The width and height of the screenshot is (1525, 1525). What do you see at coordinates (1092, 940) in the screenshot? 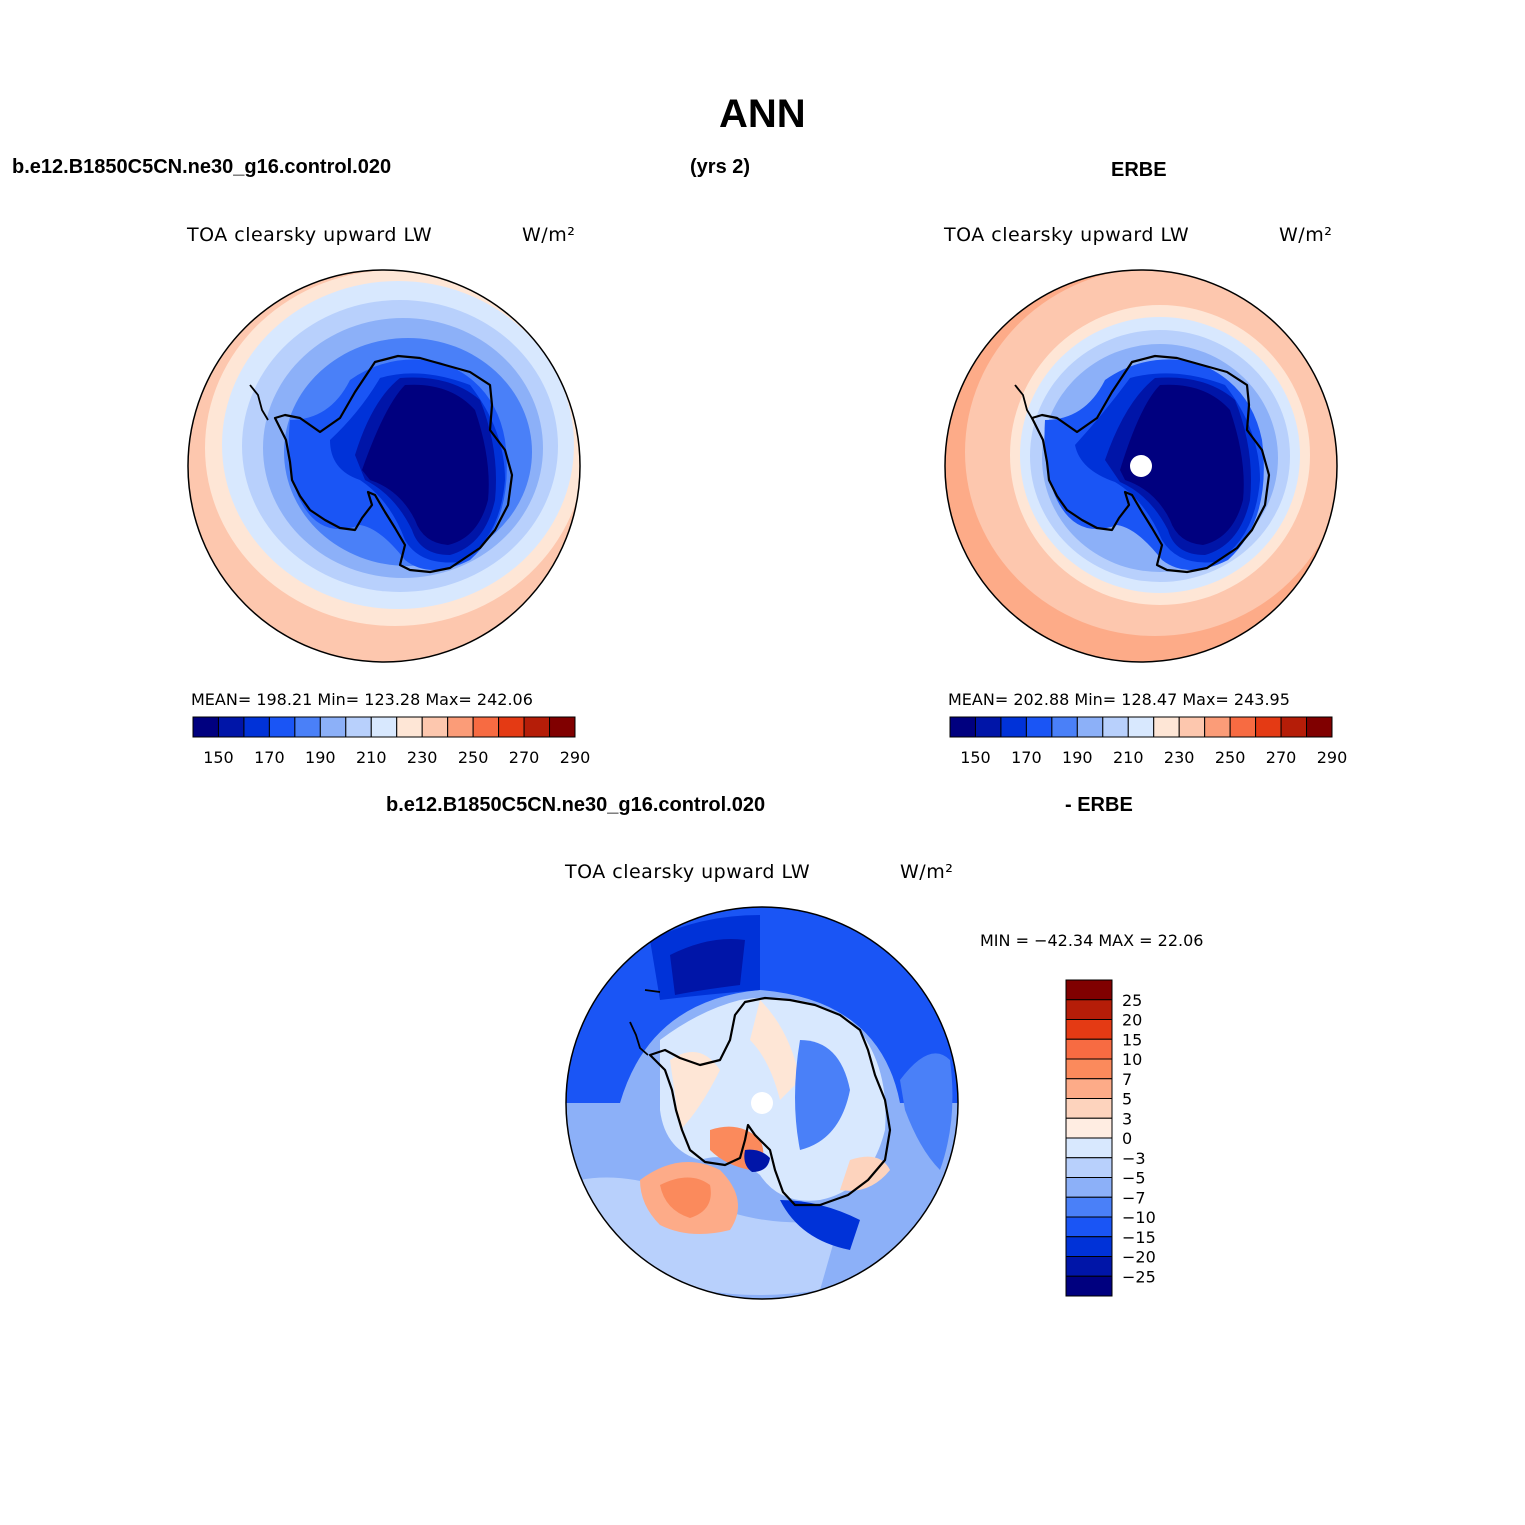
I see `diff-panel-stats: MIN = −42.34 MAX = 22.06` at bounding box center [1092, 940].